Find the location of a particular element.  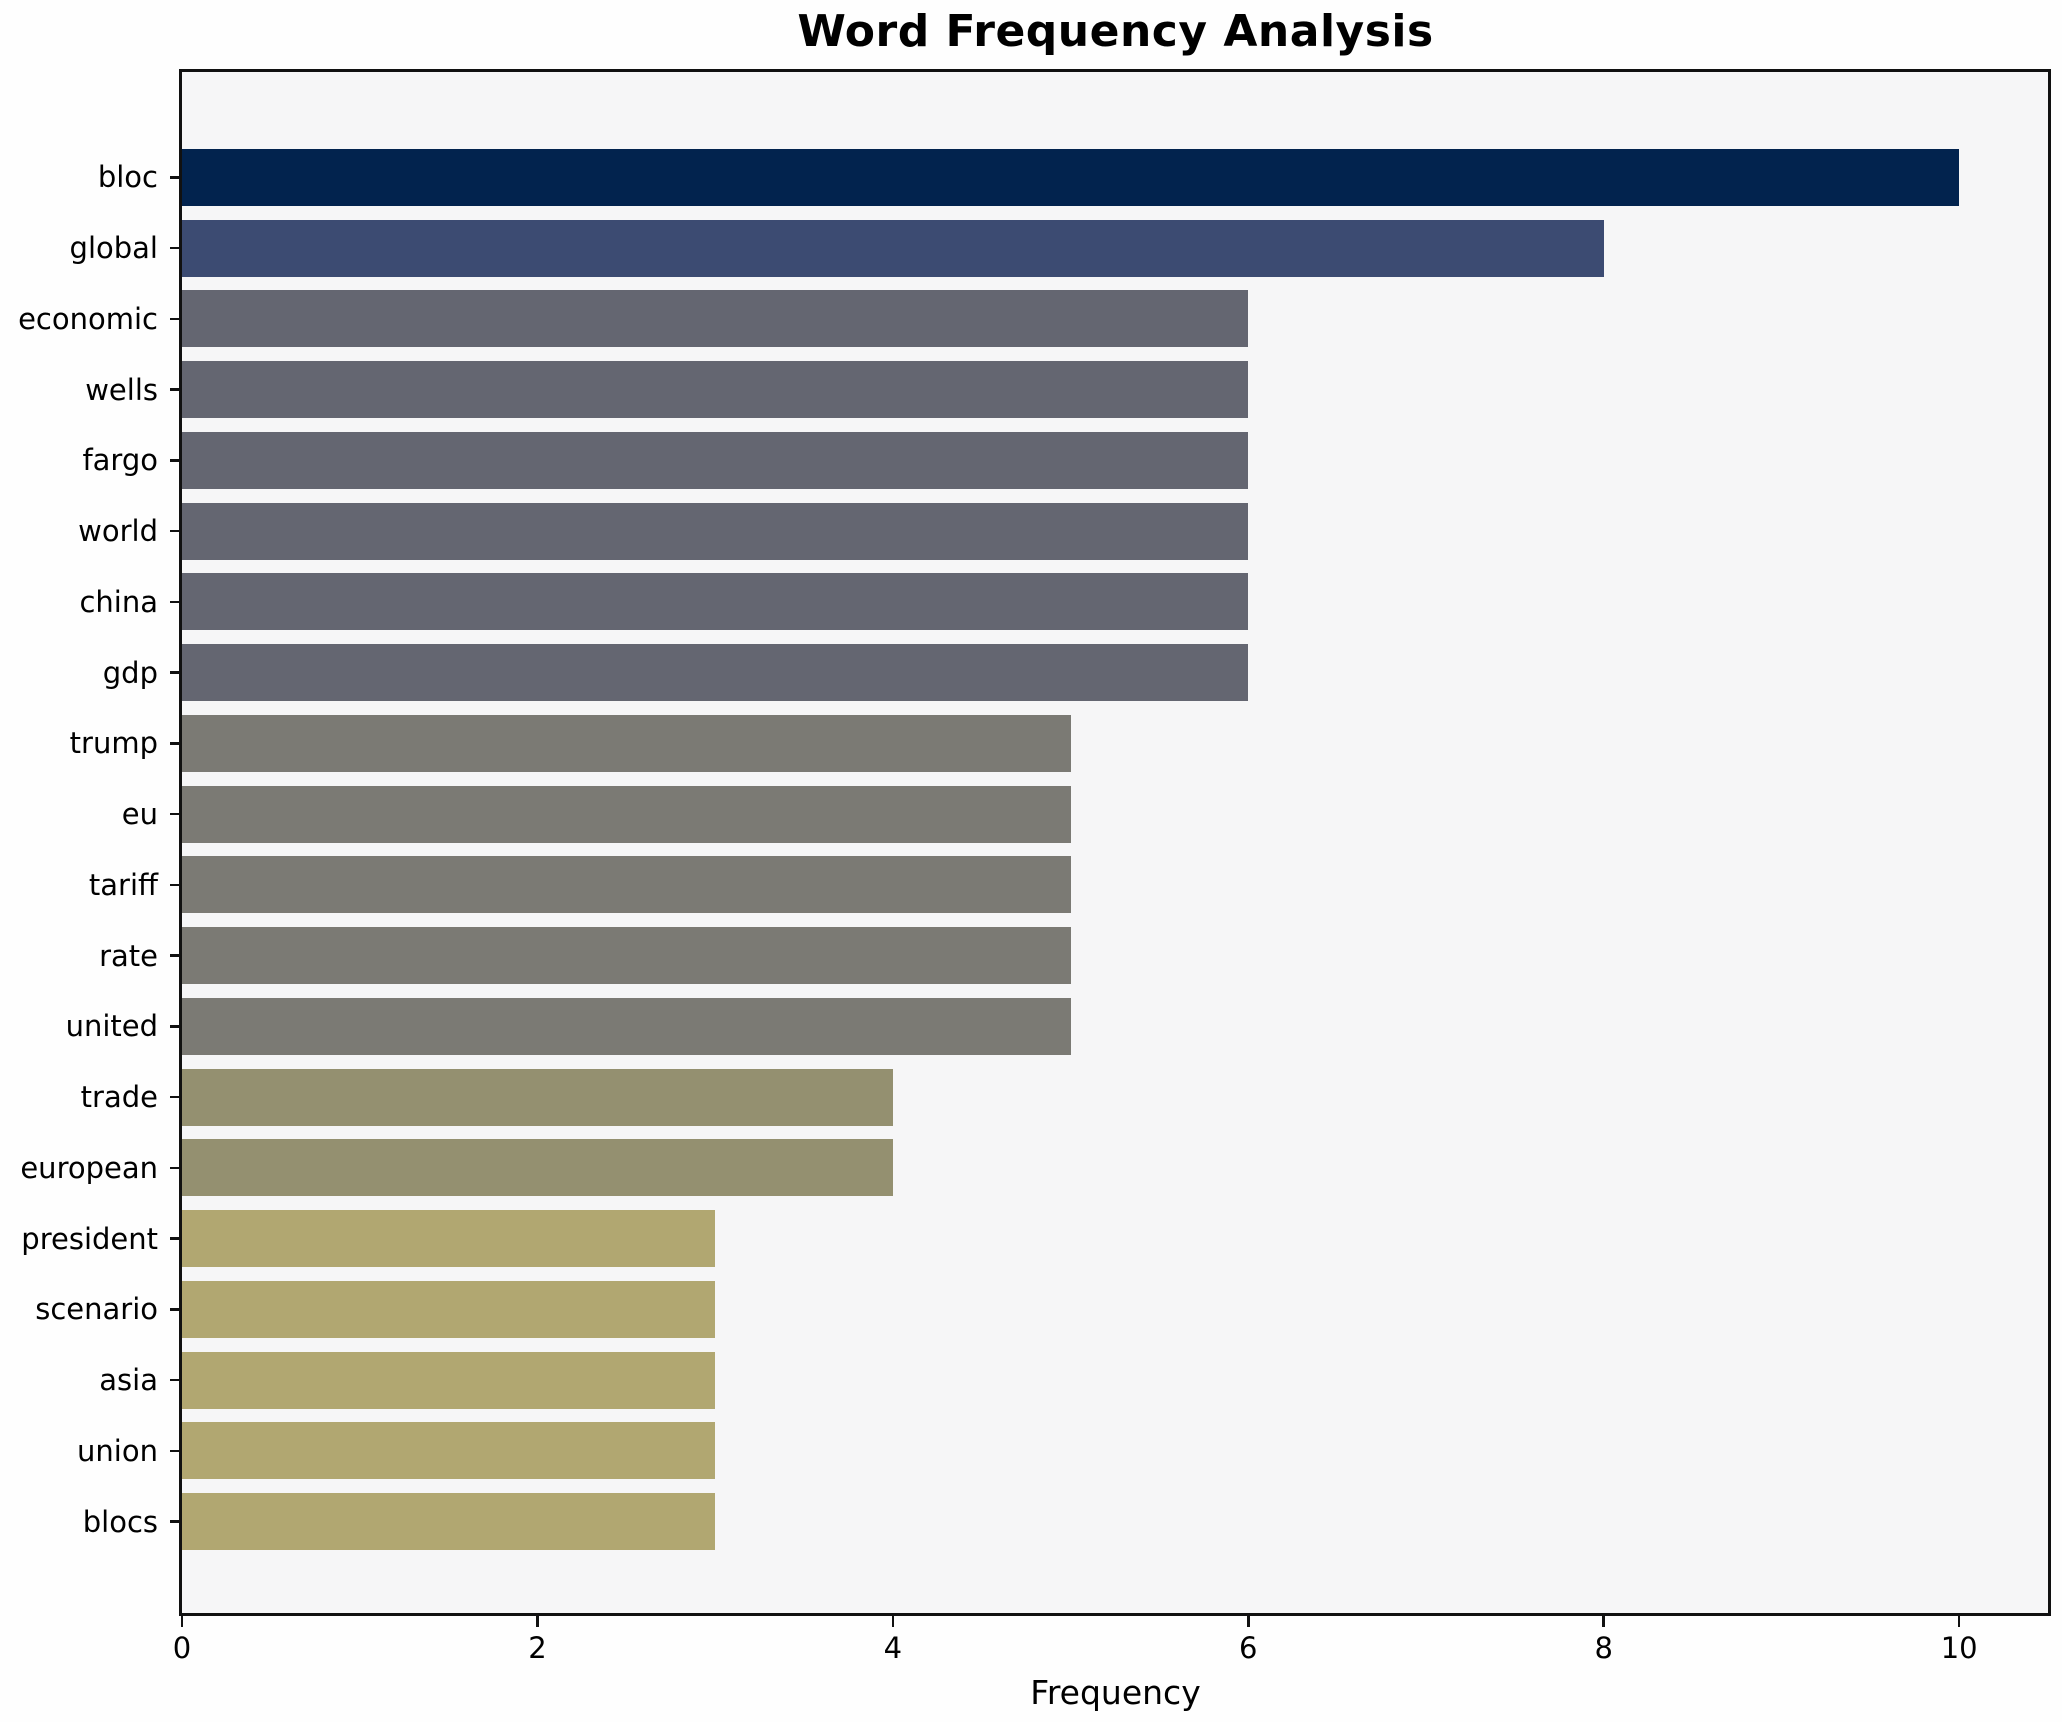

y-tick-label: global is located at coordinates (113, 248).